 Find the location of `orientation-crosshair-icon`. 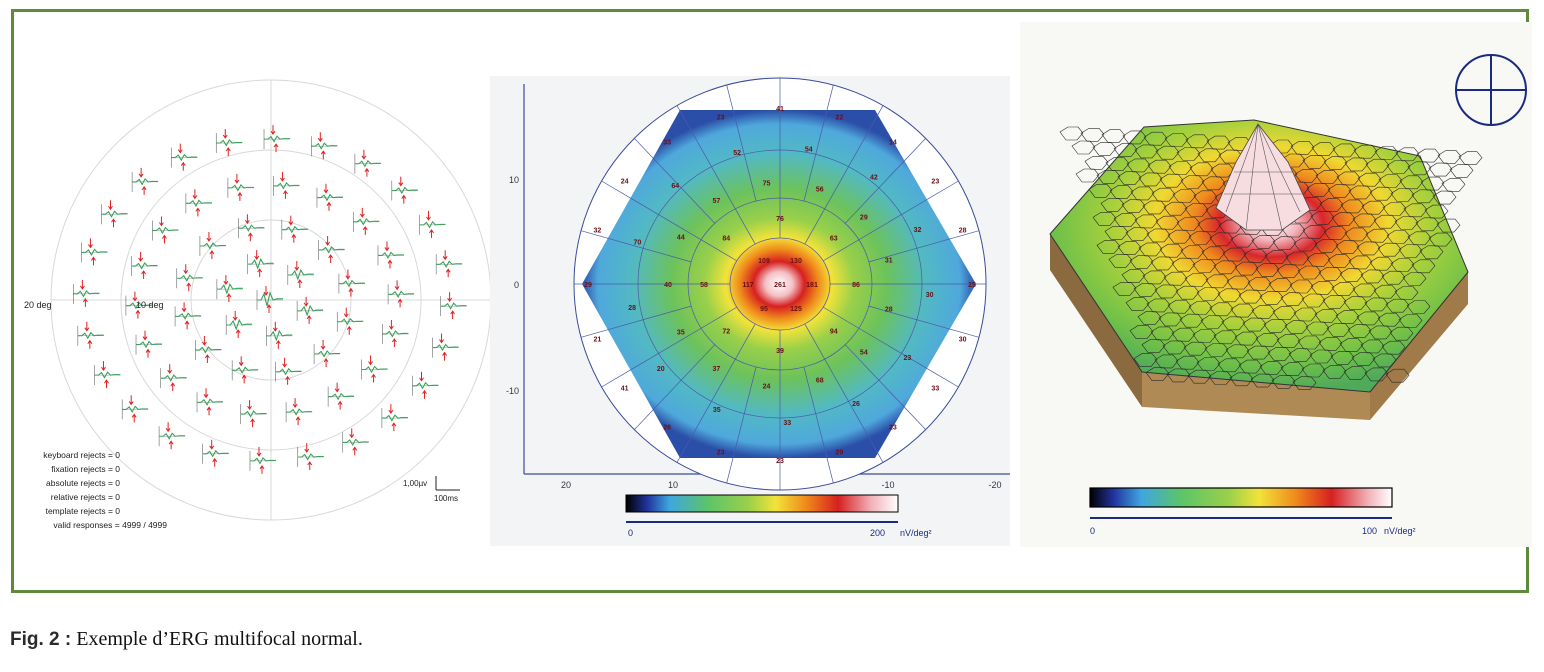

orientation-crosshair-icon is located at coordinates (1491, 90).